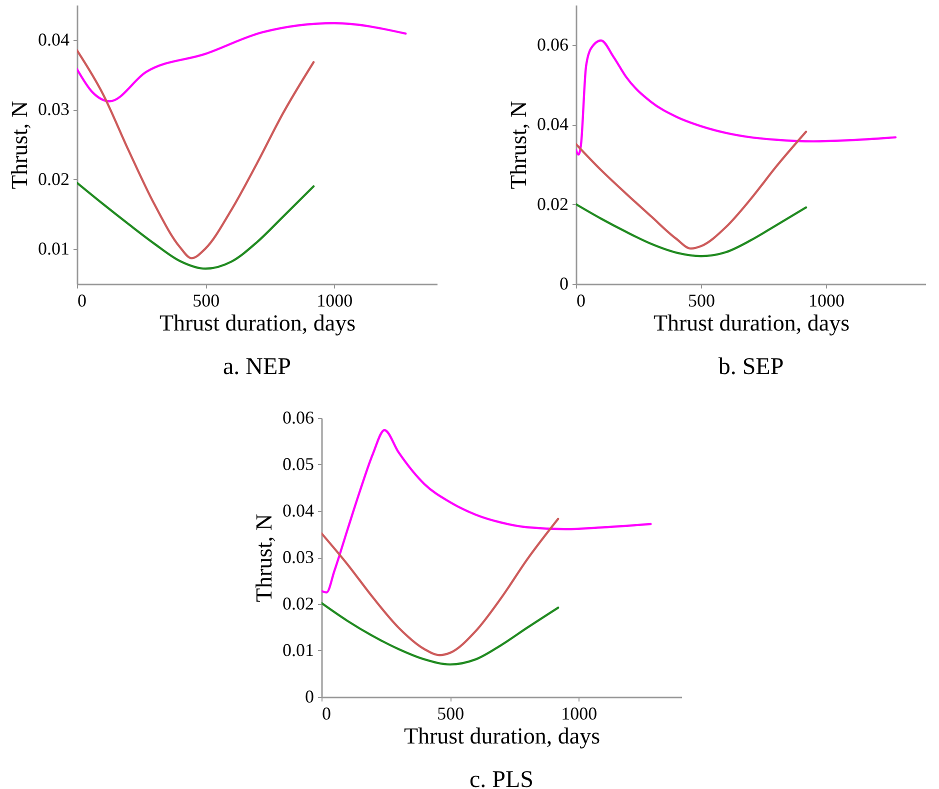 This screenshot has width=939, height=789. What do you see at coordinates (501, 778) in the screenshot?
I see `text: c. PLS` at bounding box center [501, 778].